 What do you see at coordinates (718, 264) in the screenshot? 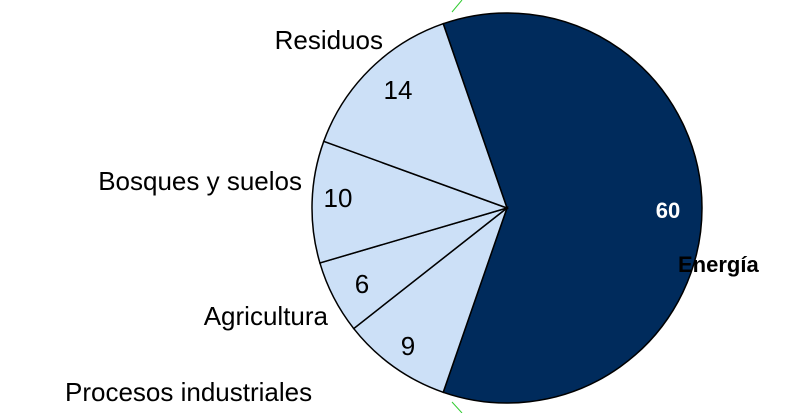
I see `category-label: Energía` at bounding box center [718, 264].